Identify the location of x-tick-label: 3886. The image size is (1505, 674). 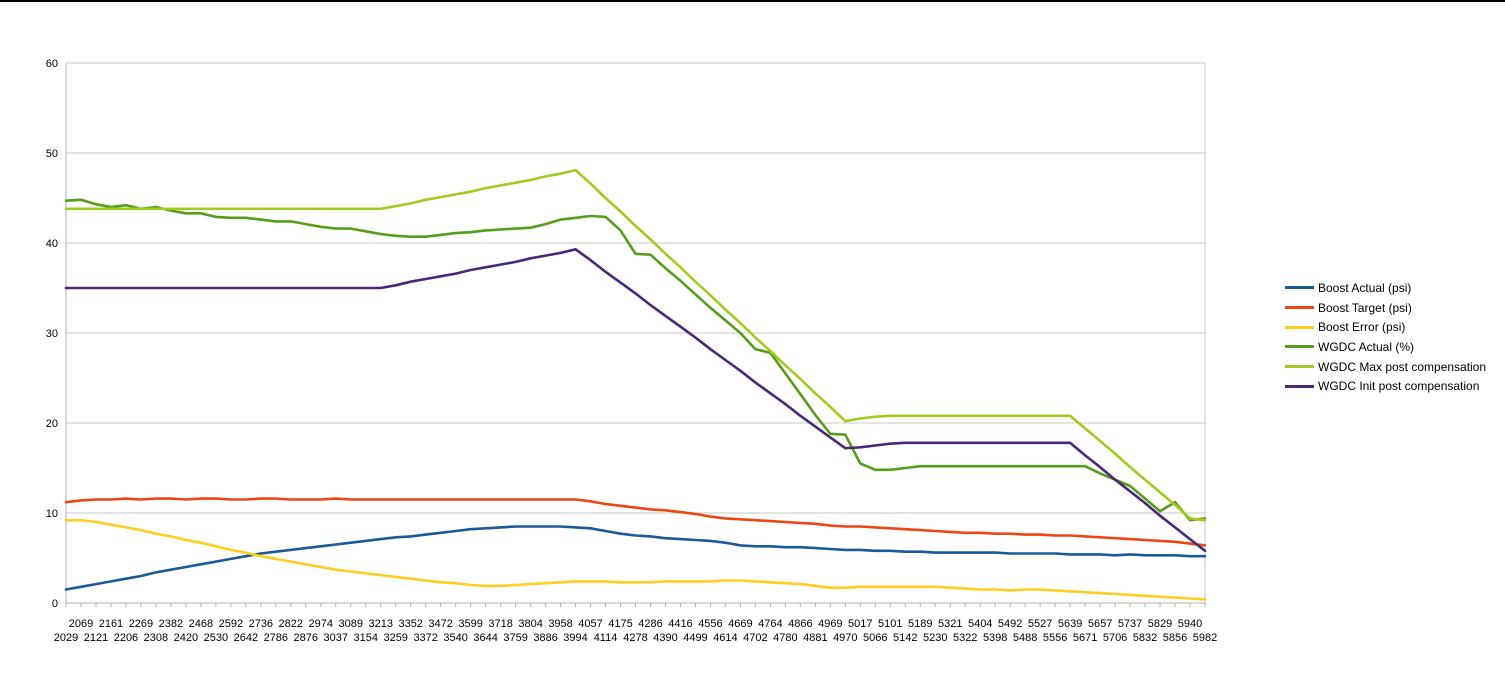
(545, 638).